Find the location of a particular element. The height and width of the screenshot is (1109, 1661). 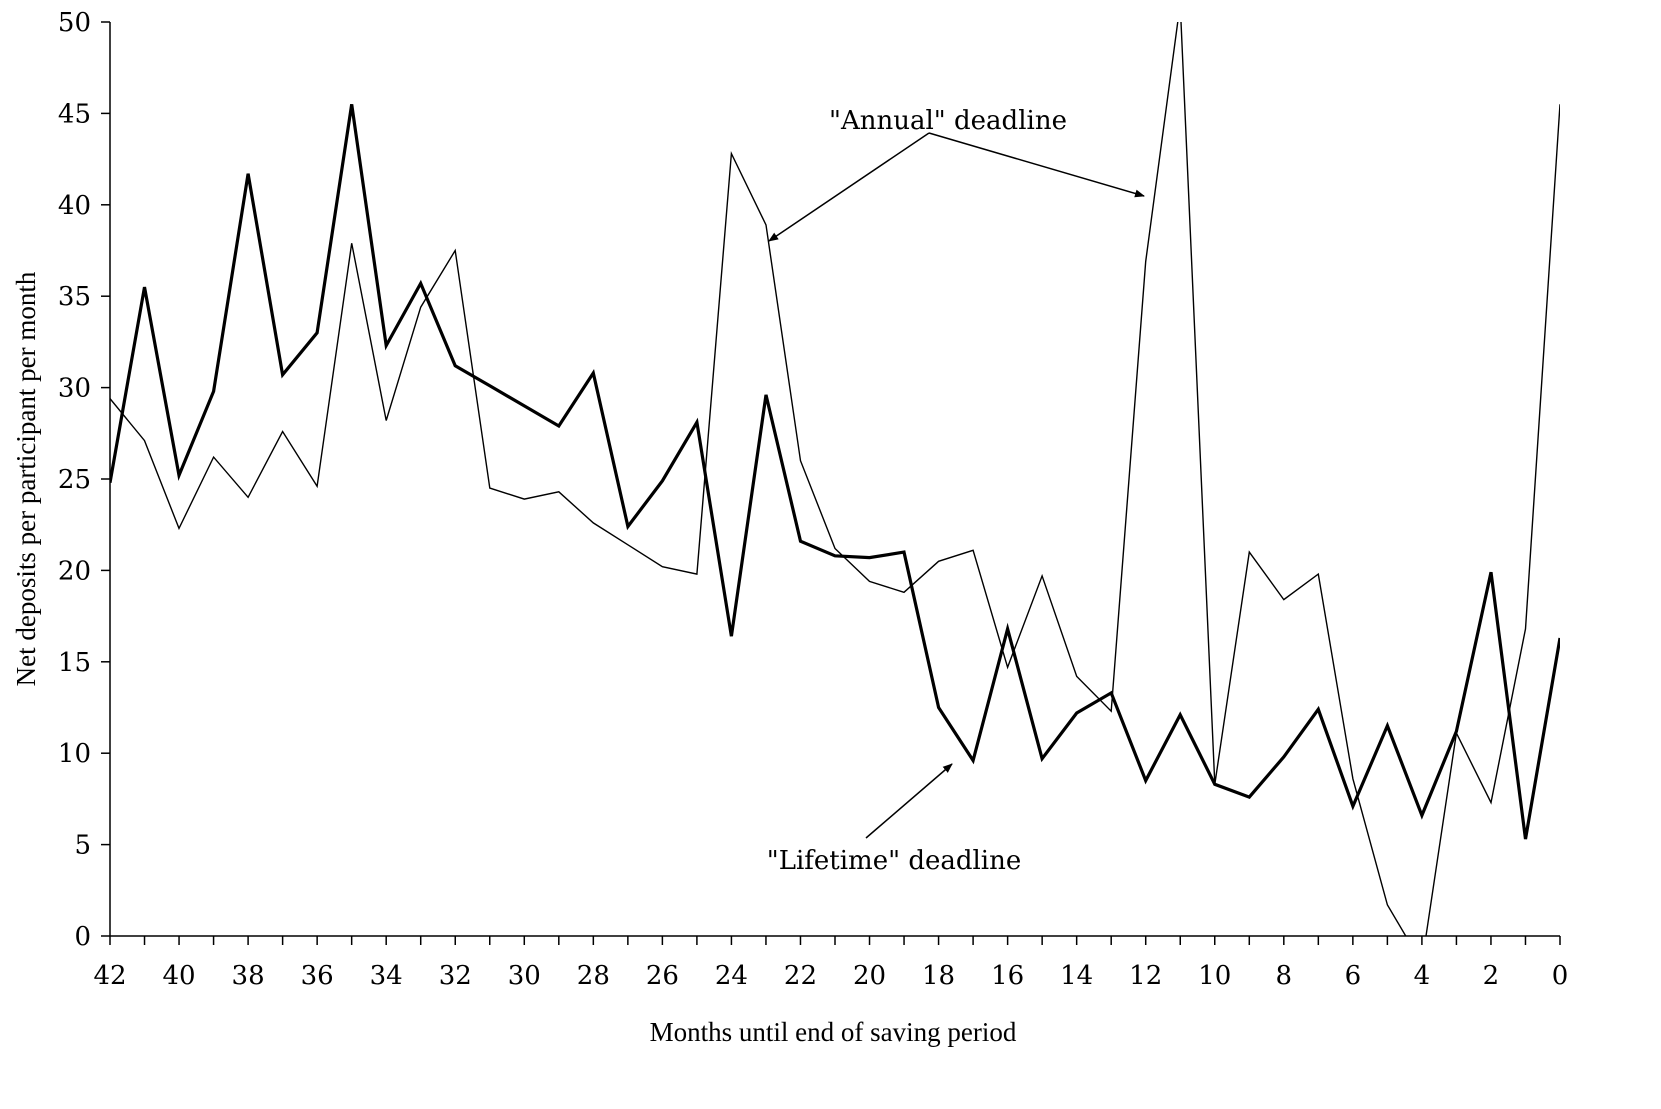

x-tick-label: 32 is located at coordinates (455, 976).